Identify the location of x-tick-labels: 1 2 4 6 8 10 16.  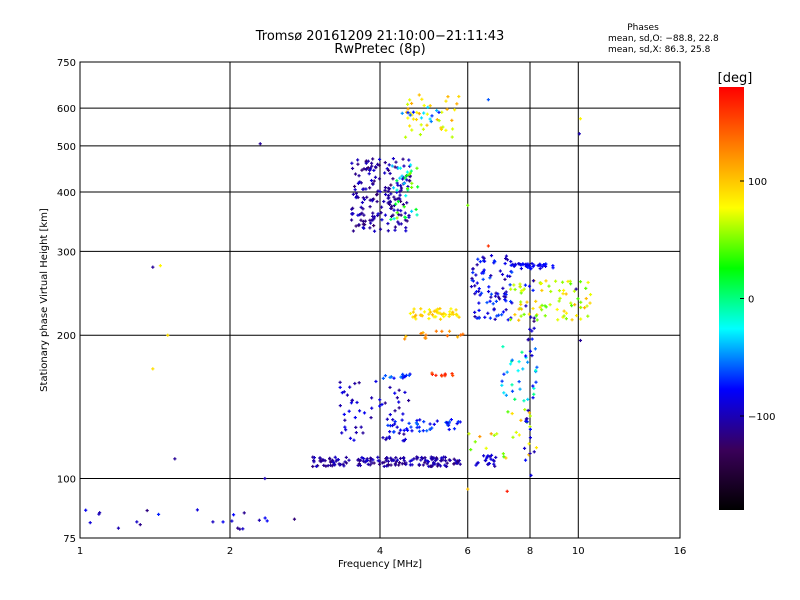
(382, 551).